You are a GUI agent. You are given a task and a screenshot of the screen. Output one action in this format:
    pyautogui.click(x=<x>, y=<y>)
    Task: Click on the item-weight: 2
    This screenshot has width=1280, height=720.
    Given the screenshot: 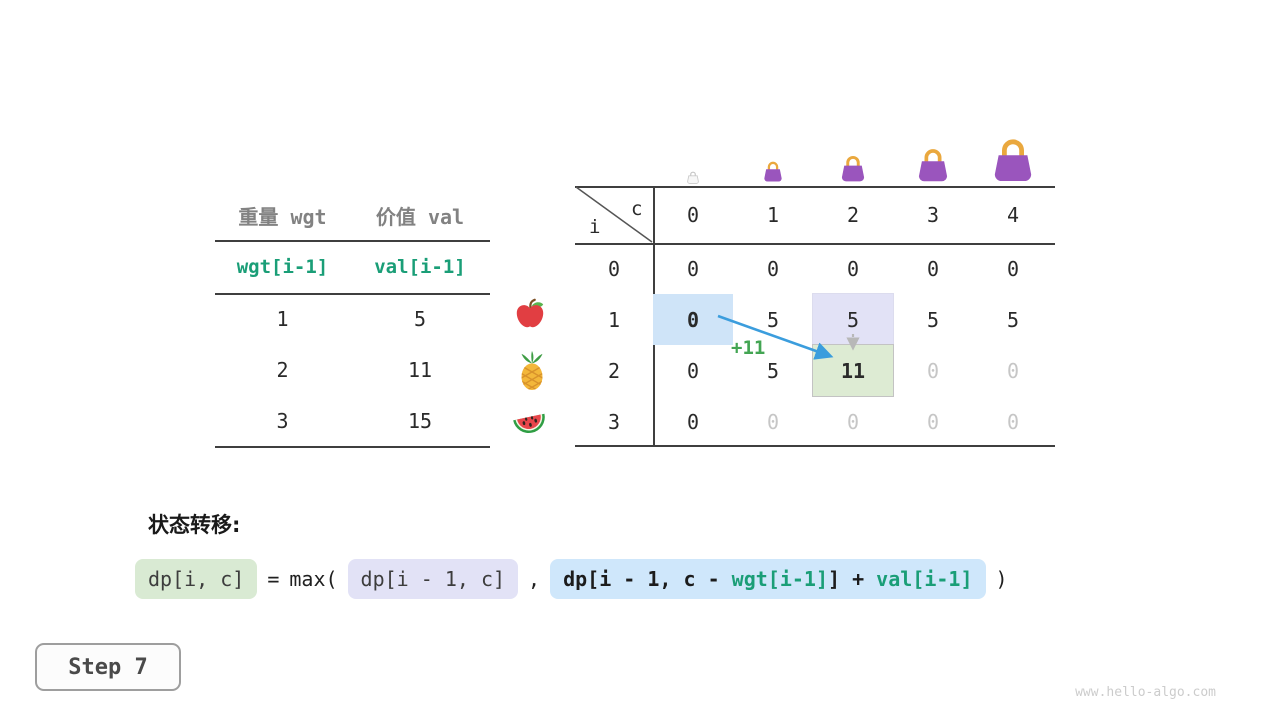 What is the action you would take?
    pyautogui.click(x=282, y=369)
    